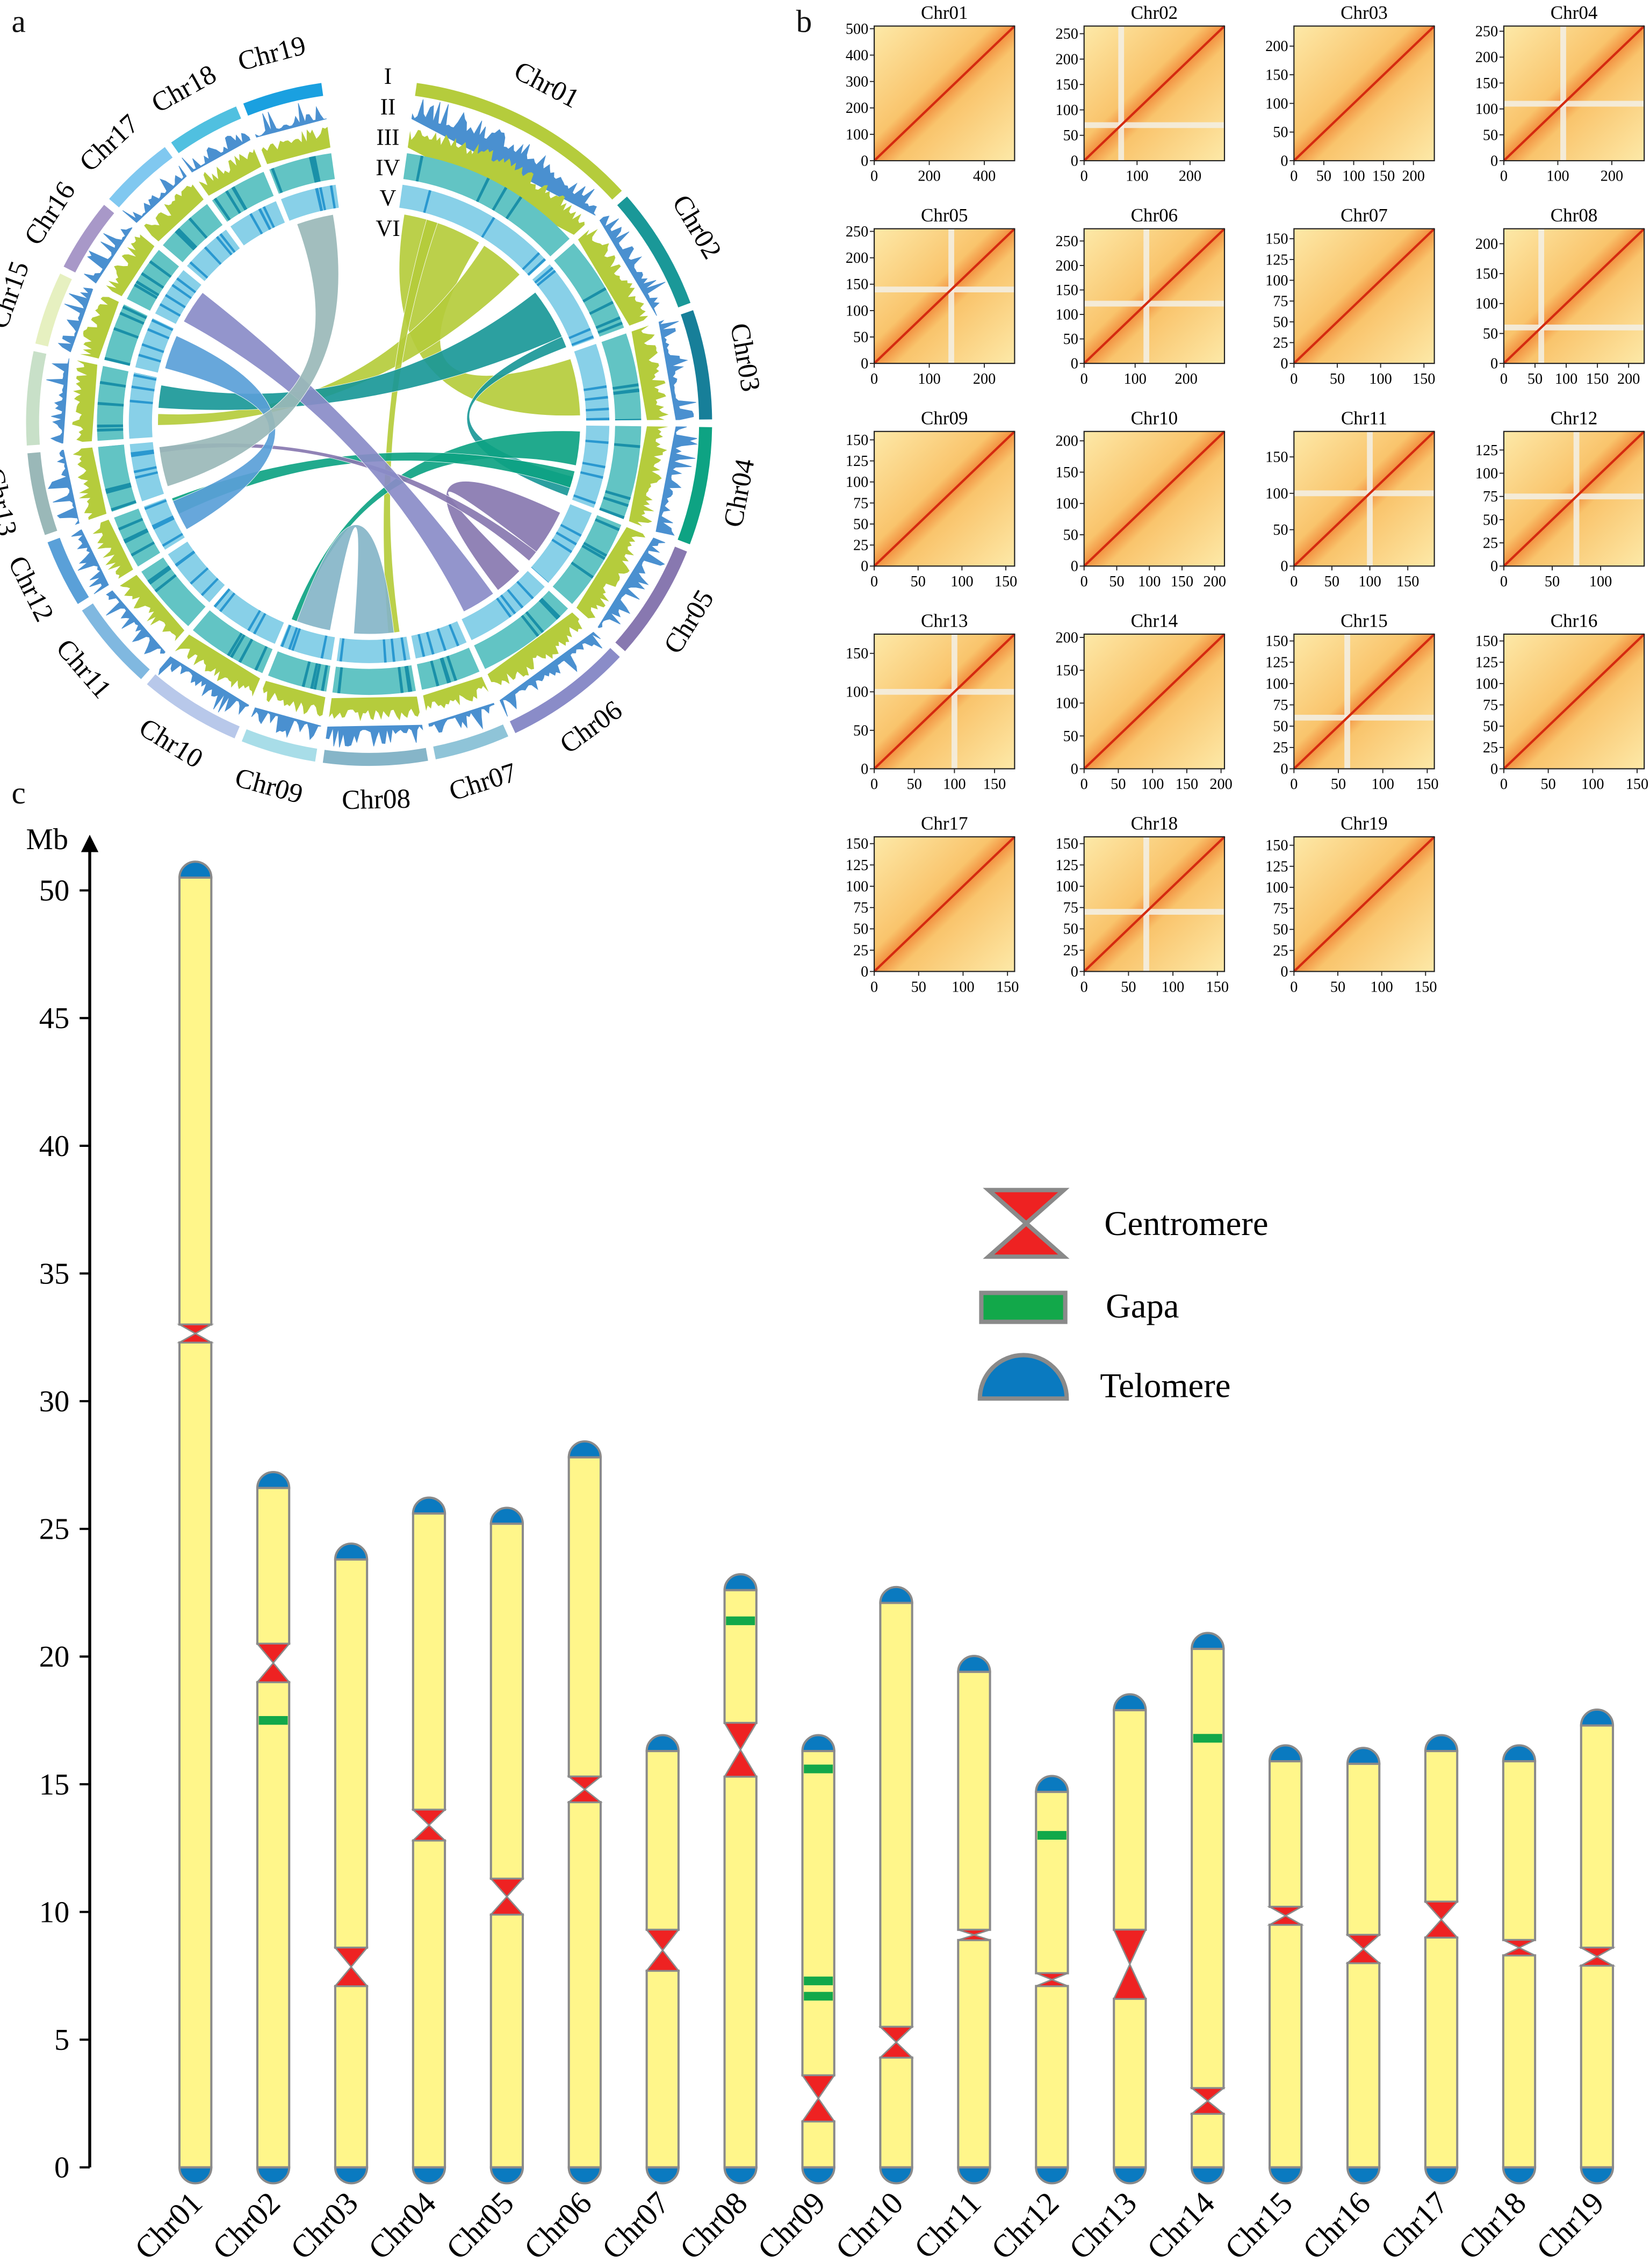 This screenshot has width=1650, height=2268. What do you see at coordinates (1025, 2225) in the screenshot?
I see `x-tick-label: Chr12` at bounding box center [1025, 2225].